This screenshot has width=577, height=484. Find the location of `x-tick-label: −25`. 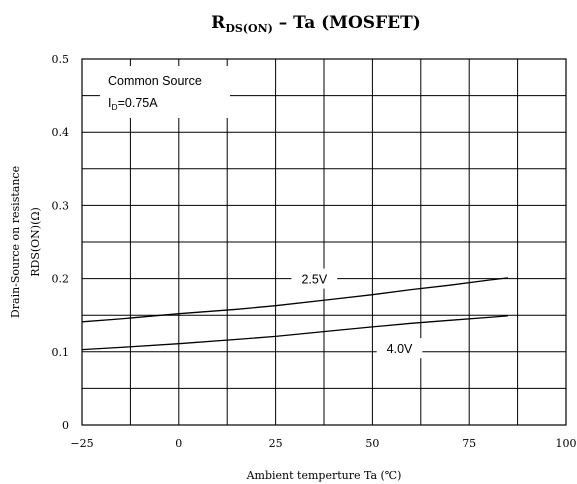

x-tick-label: −25 is located at coordinates (81, 443).